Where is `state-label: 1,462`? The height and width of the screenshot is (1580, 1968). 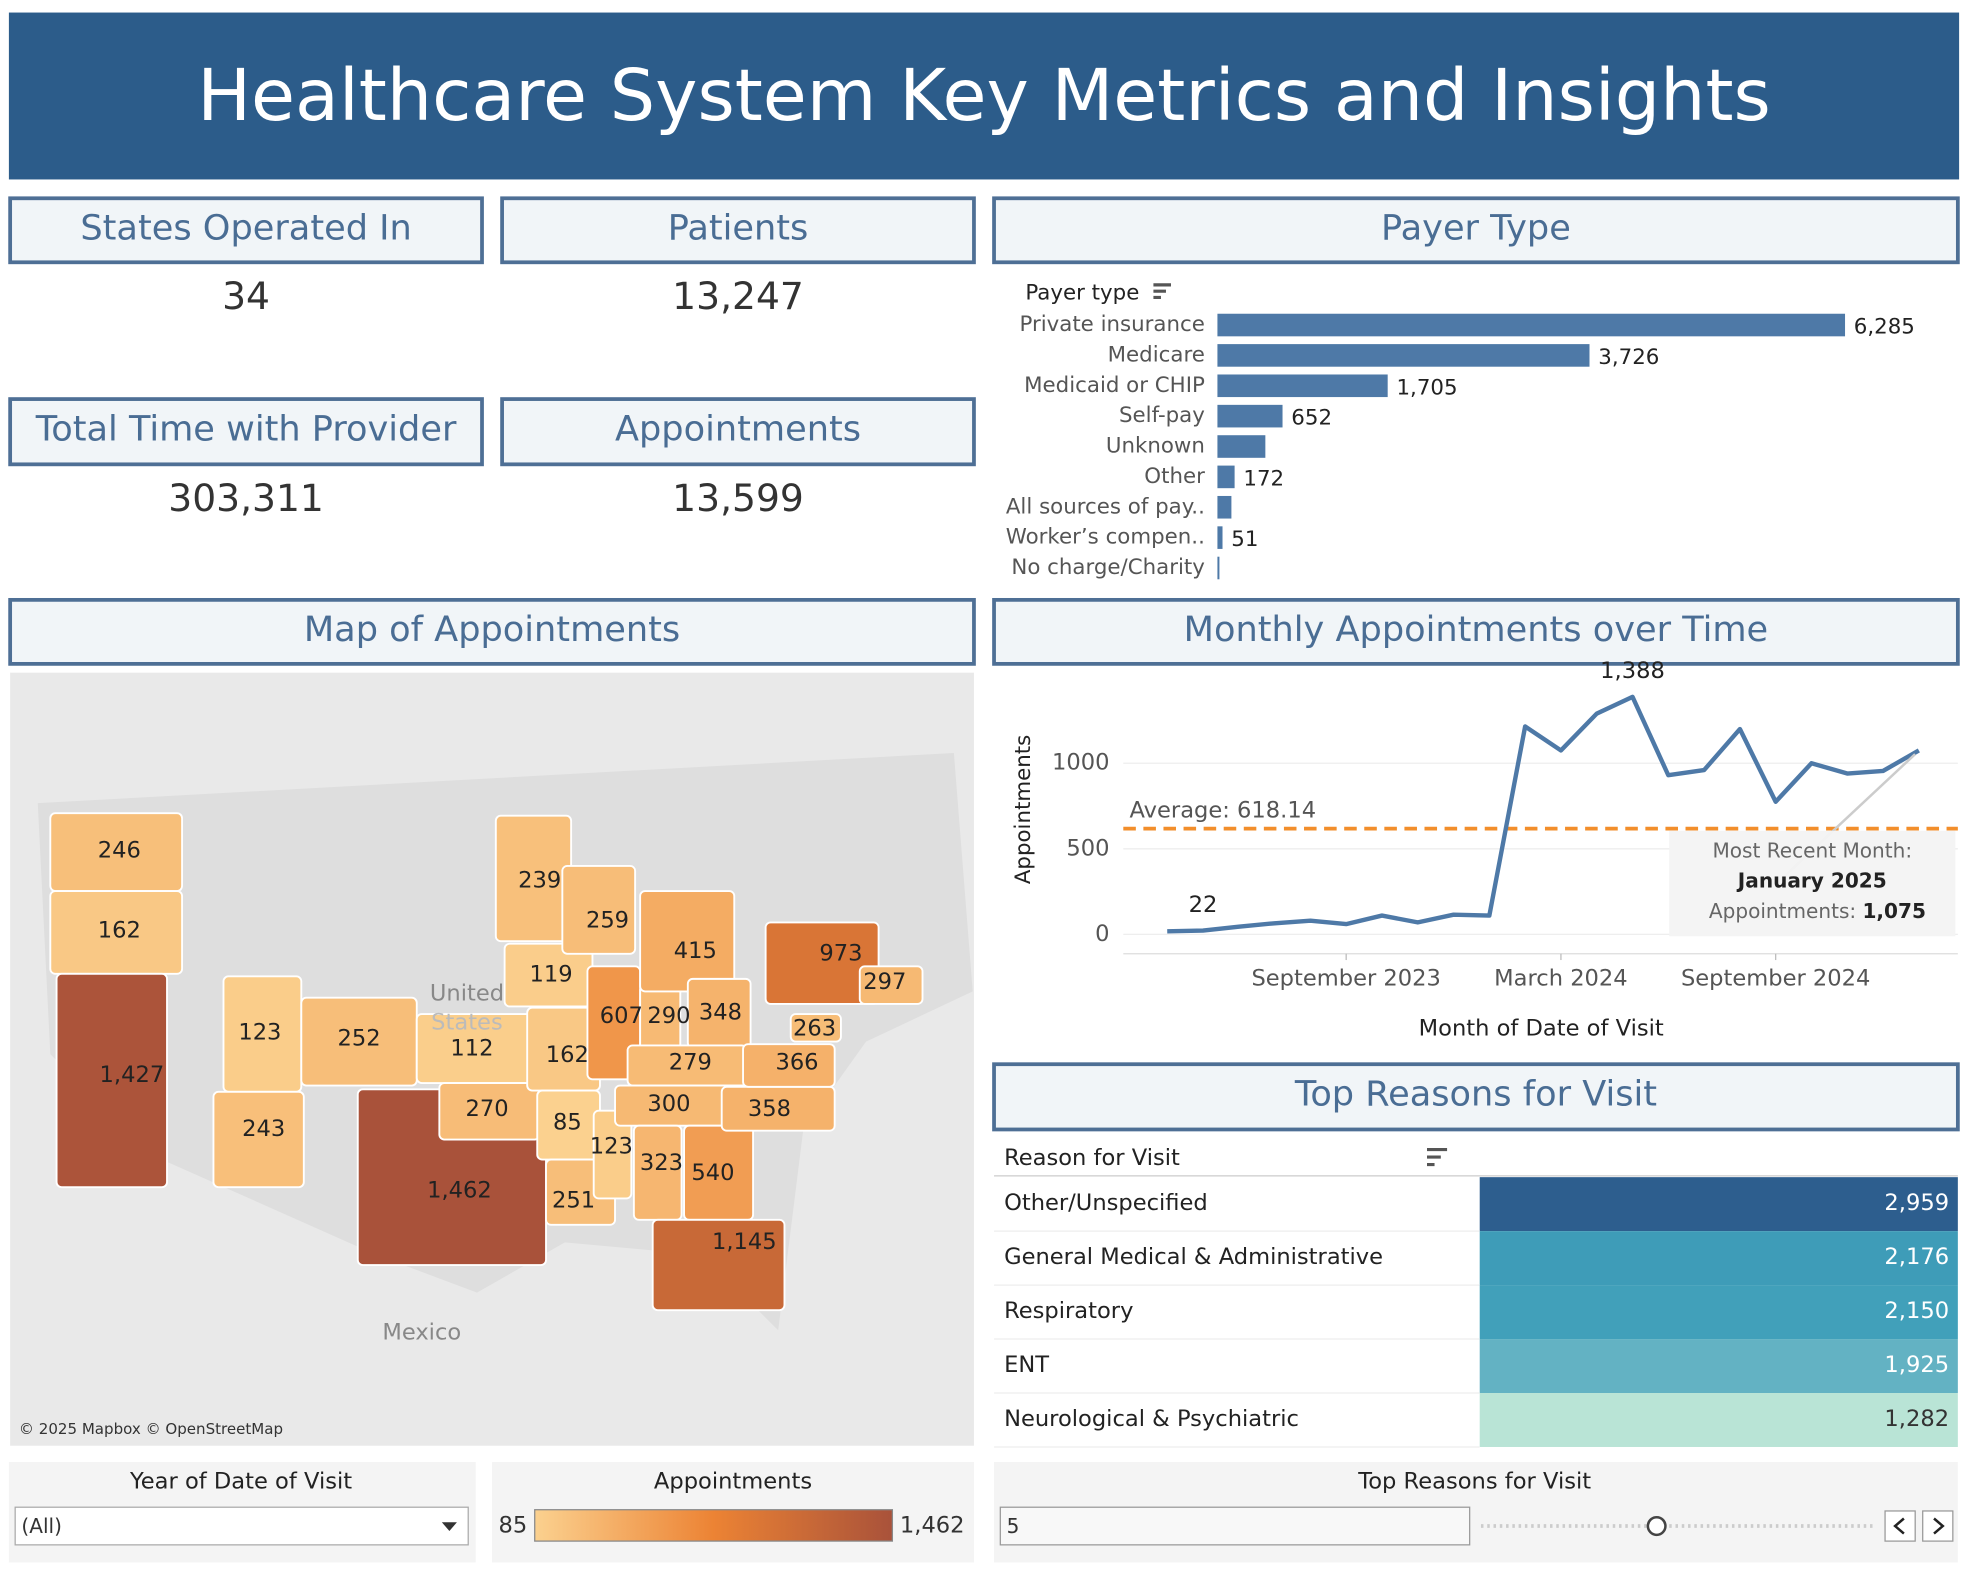 state-label: 1,462 is located at coordinates (459, 1190).